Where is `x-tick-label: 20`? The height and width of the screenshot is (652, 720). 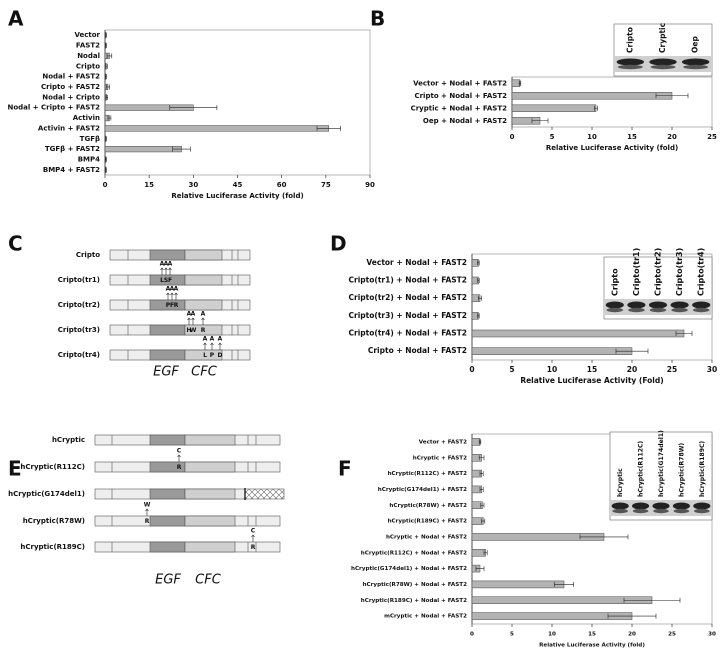
x-tick-label: 20 is located at coordinates (632, 369).